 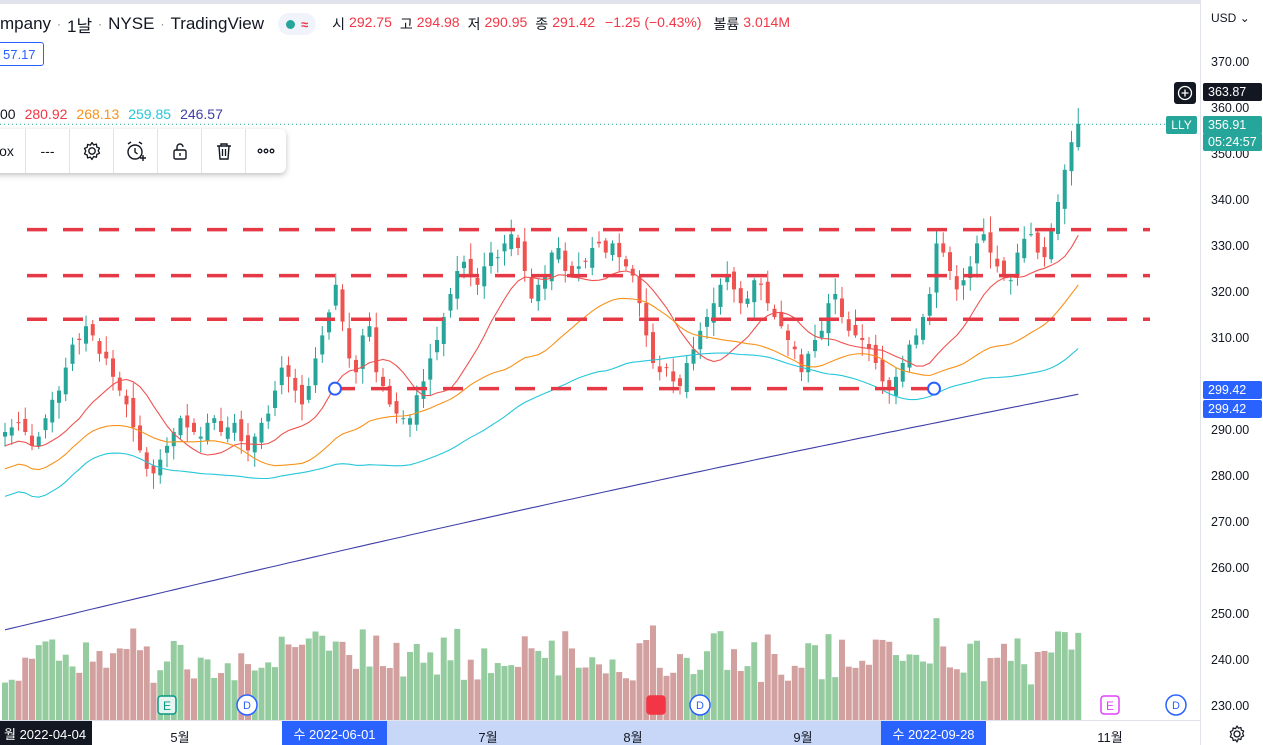 I want to click on symbol-title: mpany, so click(x=26, y=23).